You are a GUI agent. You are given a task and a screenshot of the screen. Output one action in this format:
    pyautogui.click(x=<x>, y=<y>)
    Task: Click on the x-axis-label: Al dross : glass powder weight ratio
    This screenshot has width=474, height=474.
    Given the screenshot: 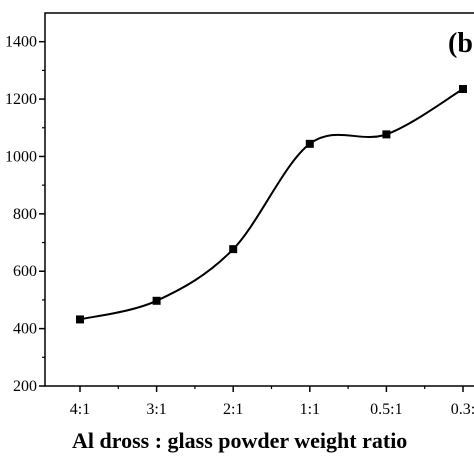 What is the action you would take?
    pyautogui.click(x=239, y=440)
    